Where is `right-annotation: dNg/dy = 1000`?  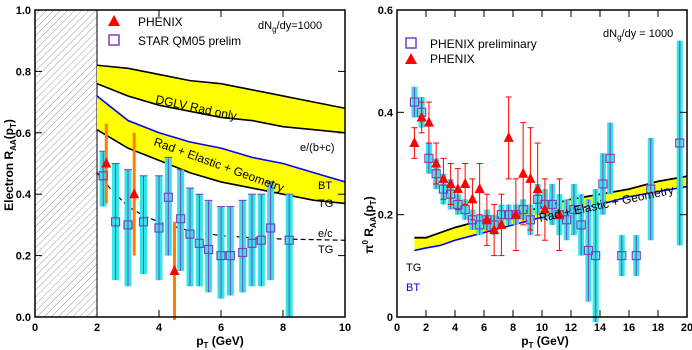
right-annotation: dNg/dy = 1000 is located at coordinates (638, 35).